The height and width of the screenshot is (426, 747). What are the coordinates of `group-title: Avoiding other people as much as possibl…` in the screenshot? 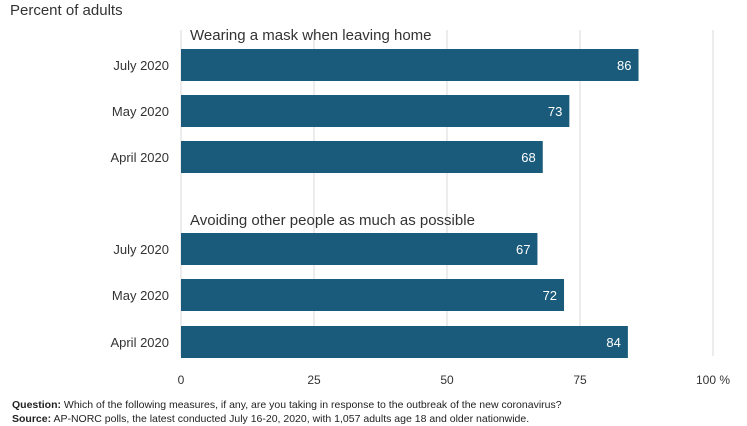 It's located at (332, 220).